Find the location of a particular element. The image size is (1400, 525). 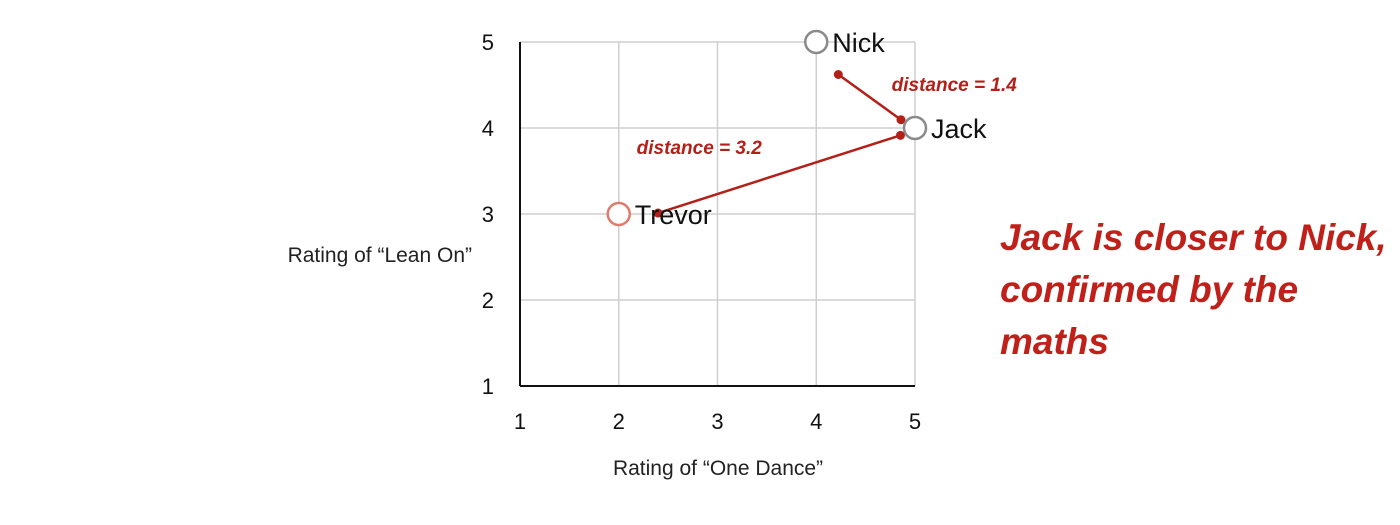

y-tick-label: 5 is located at coordinates (488, 42).